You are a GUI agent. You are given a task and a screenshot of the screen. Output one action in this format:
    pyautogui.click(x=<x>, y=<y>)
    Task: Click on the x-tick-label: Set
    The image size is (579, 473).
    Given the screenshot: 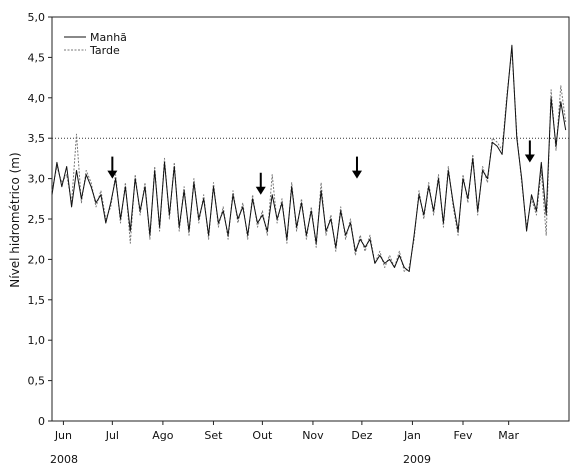 What is the action you would take?
    pyautogui.click(x=213, y=435)
    